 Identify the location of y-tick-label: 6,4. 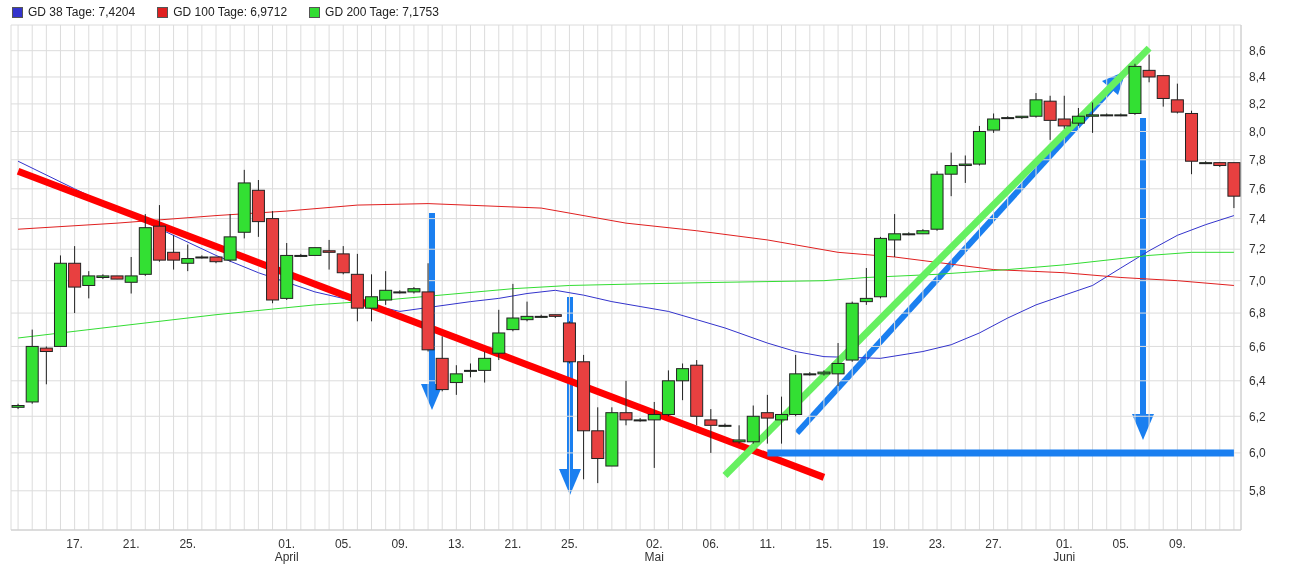
(1258, 381).